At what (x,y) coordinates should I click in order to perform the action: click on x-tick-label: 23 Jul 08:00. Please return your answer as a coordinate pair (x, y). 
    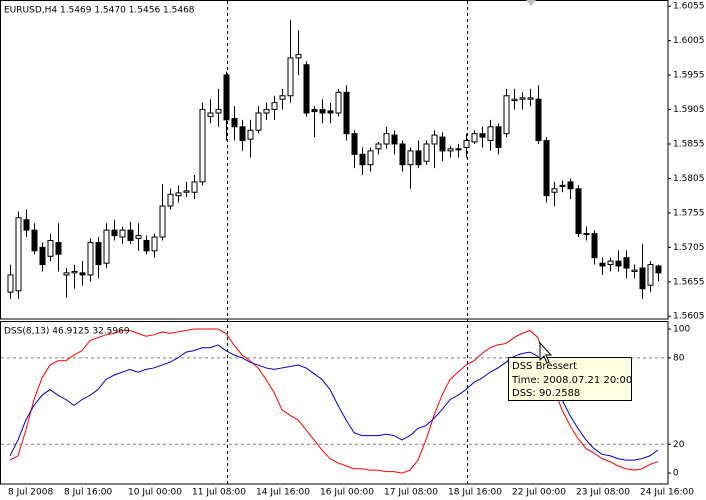
    Looking at the image, I should click on (603, 493).